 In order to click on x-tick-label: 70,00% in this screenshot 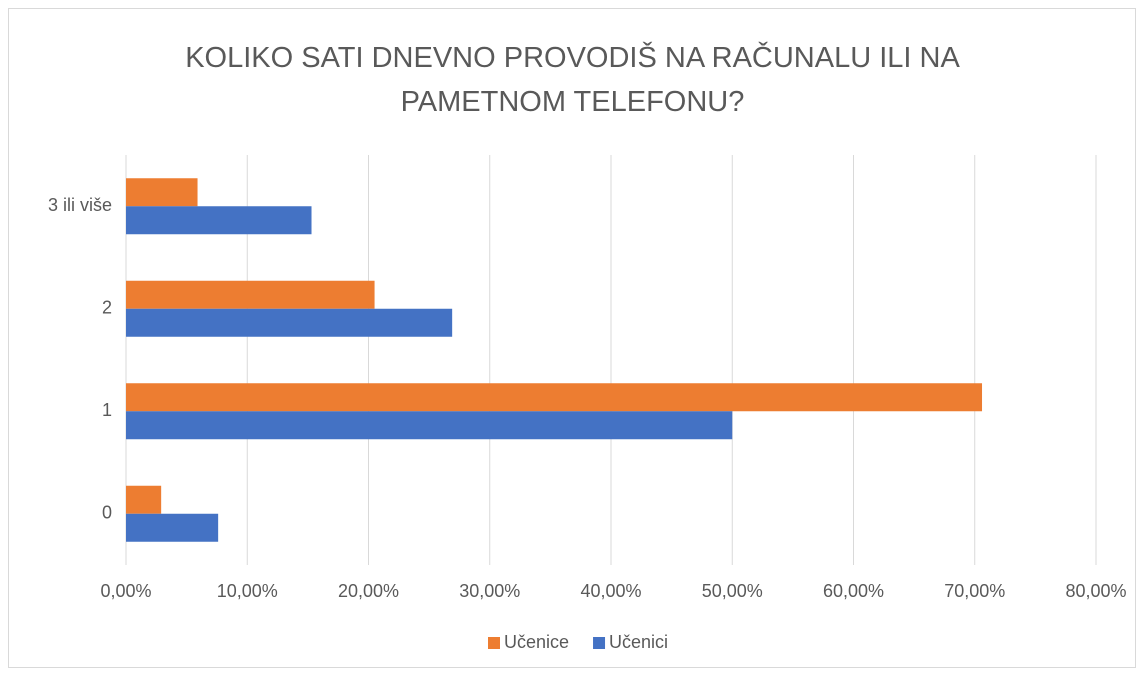, I will do `click(974, 591)`.